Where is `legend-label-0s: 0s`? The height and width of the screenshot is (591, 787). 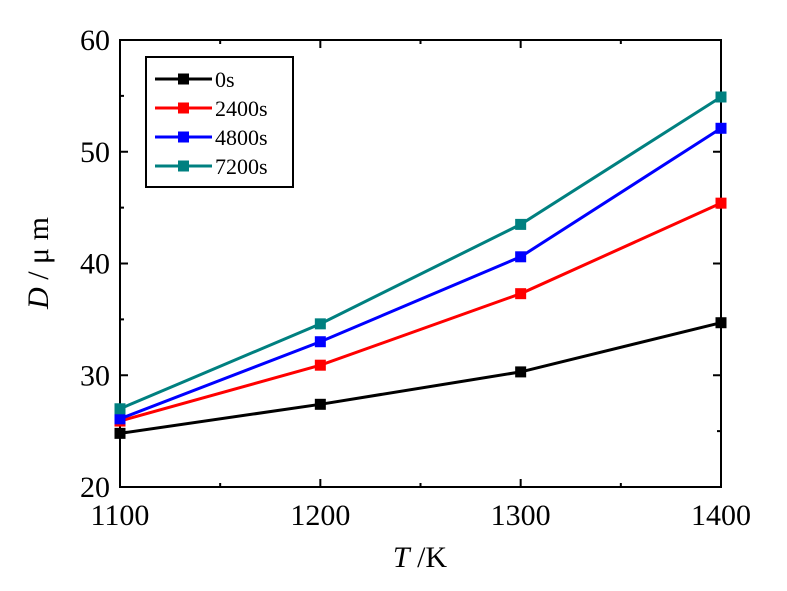 legend-label-0s: 0s is located at coordinates (225, 79).